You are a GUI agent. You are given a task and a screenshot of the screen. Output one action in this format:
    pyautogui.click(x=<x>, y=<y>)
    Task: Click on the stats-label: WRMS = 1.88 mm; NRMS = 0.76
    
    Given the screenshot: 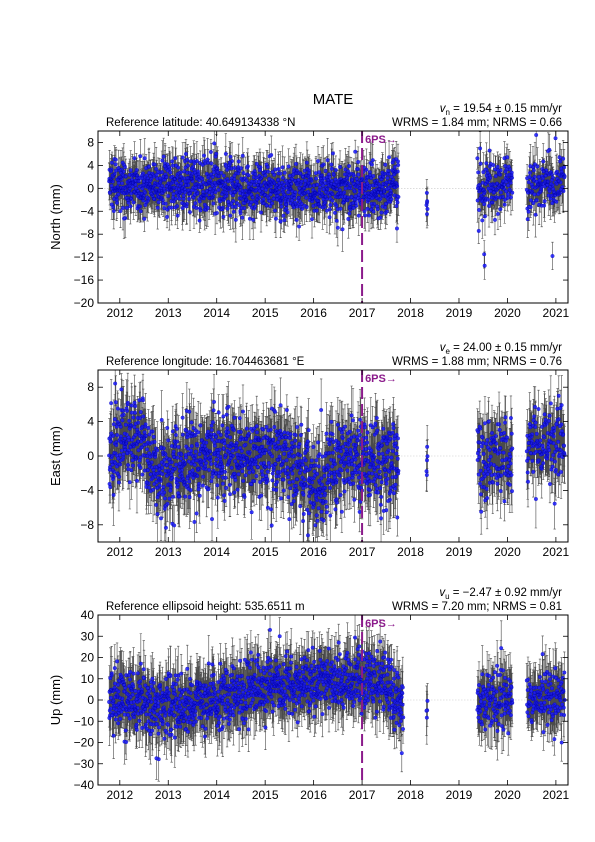 What is the action you would take?
    pyautogui.click(x=477, y=362)
    